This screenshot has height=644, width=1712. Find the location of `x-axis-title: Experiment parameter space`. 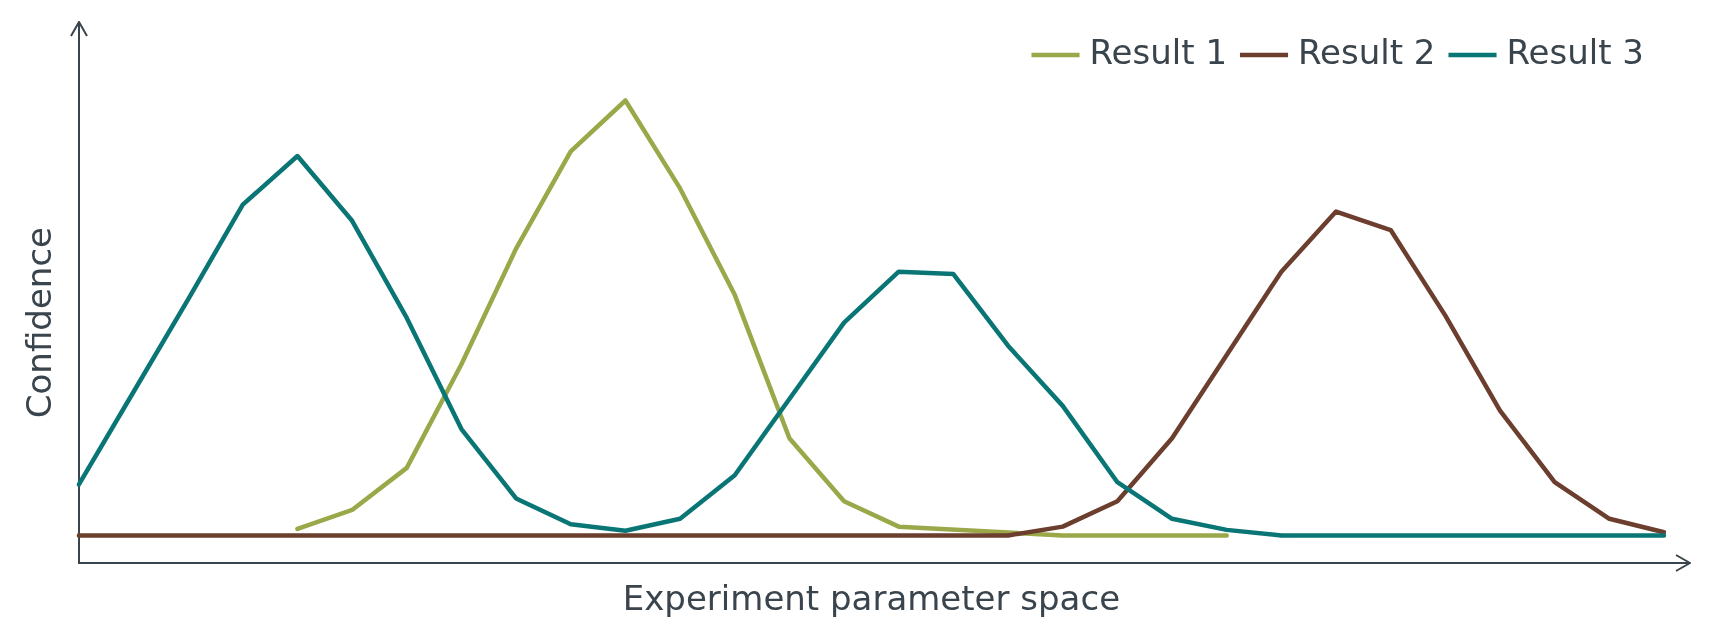

x-axis-title: Experiment parameter space is located at coordinates (871, 598).